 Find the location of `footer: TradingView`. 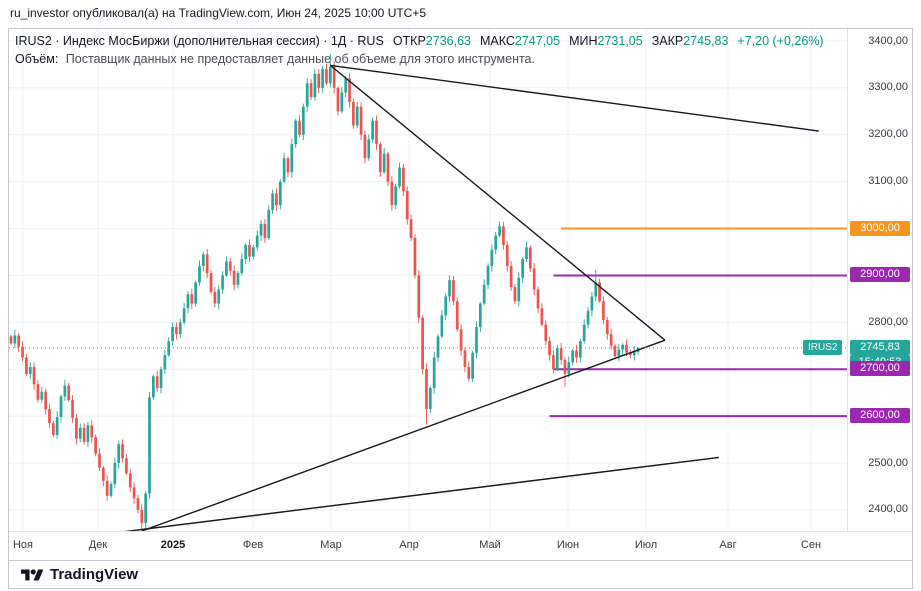

footer: TradingView is located at coordinates (460, 574).